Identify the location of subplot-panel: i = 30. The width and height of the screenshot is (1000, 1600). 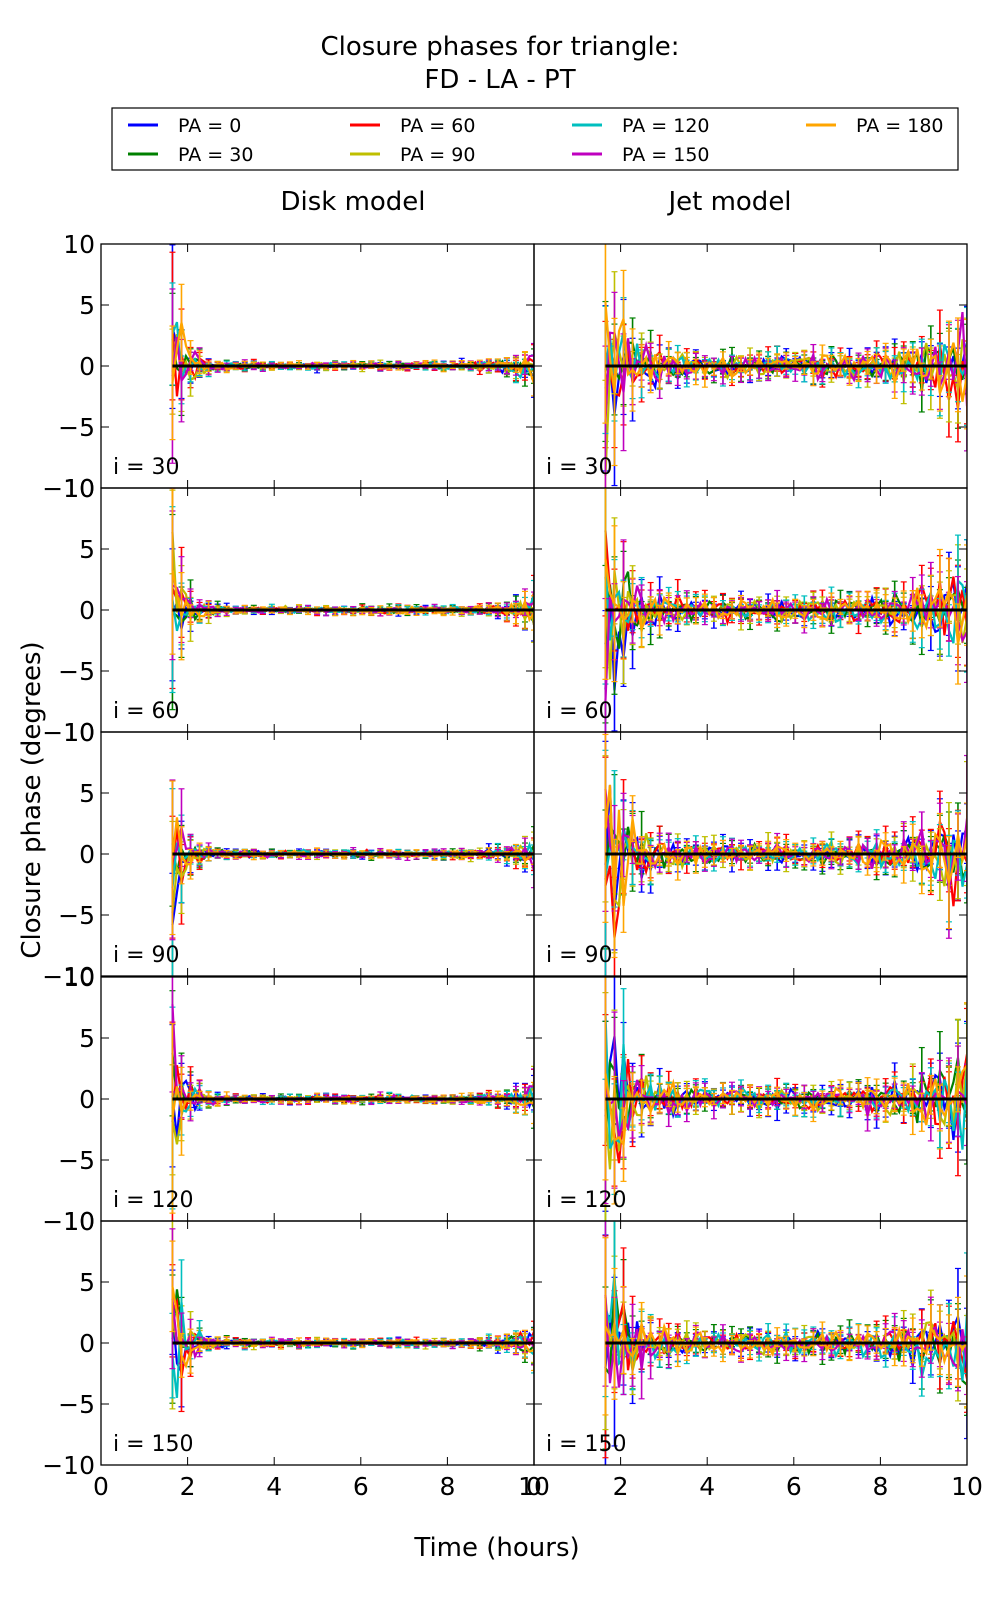
(750, 366).